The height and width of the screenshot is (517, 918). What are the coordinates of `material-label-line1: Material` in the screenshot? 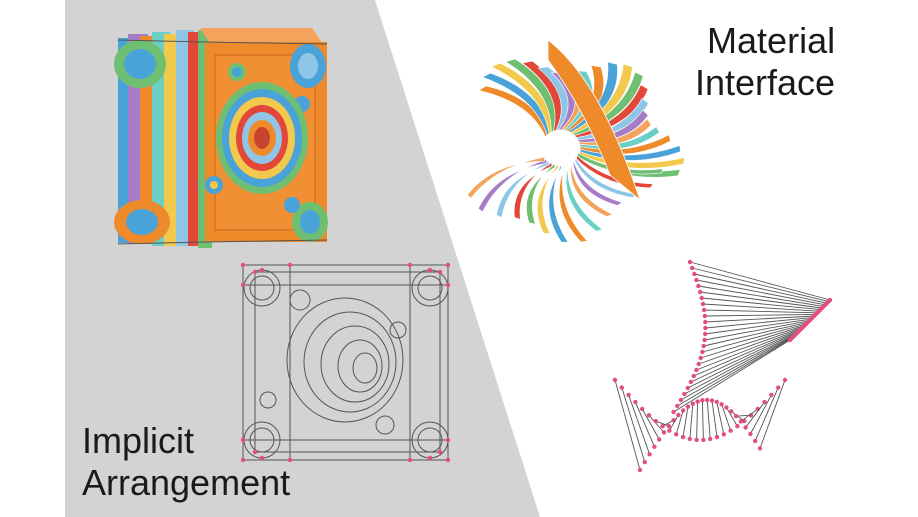 It's located at (771, 40).